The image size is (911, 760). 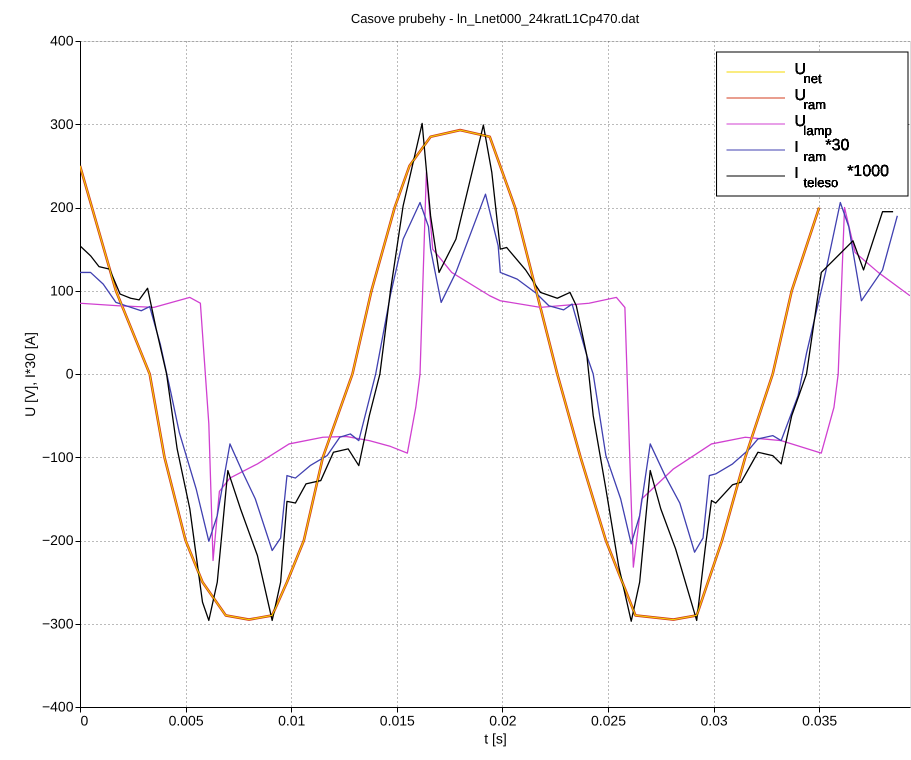 I want to click on y-tick-label: −100, so click(x=58, y=456).